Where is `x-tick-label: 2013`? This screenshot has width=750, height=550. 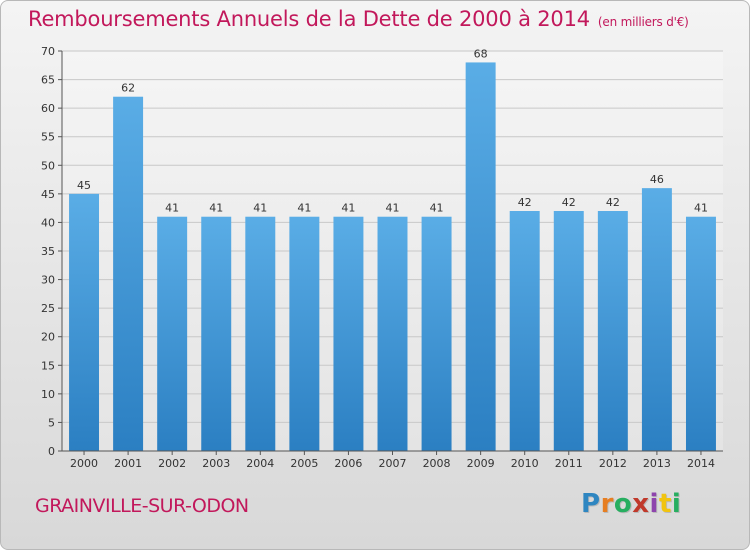
x-tick-label: 2013 is located at coordinates (657, 463).